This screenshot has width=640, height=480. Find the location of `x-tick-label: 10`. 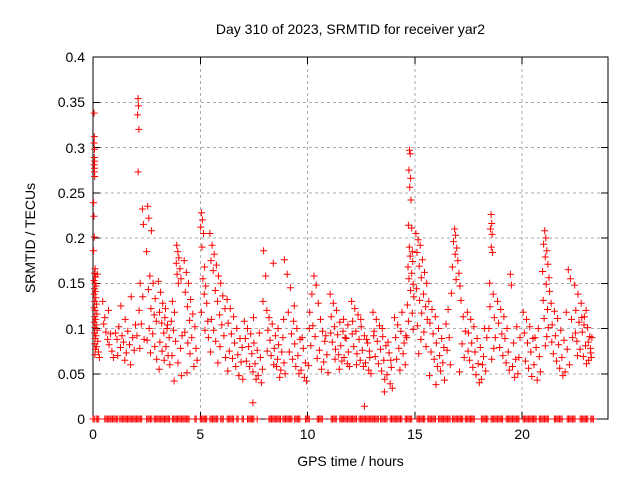

x-tick-label: 10 is located at coordinates (307, 434).